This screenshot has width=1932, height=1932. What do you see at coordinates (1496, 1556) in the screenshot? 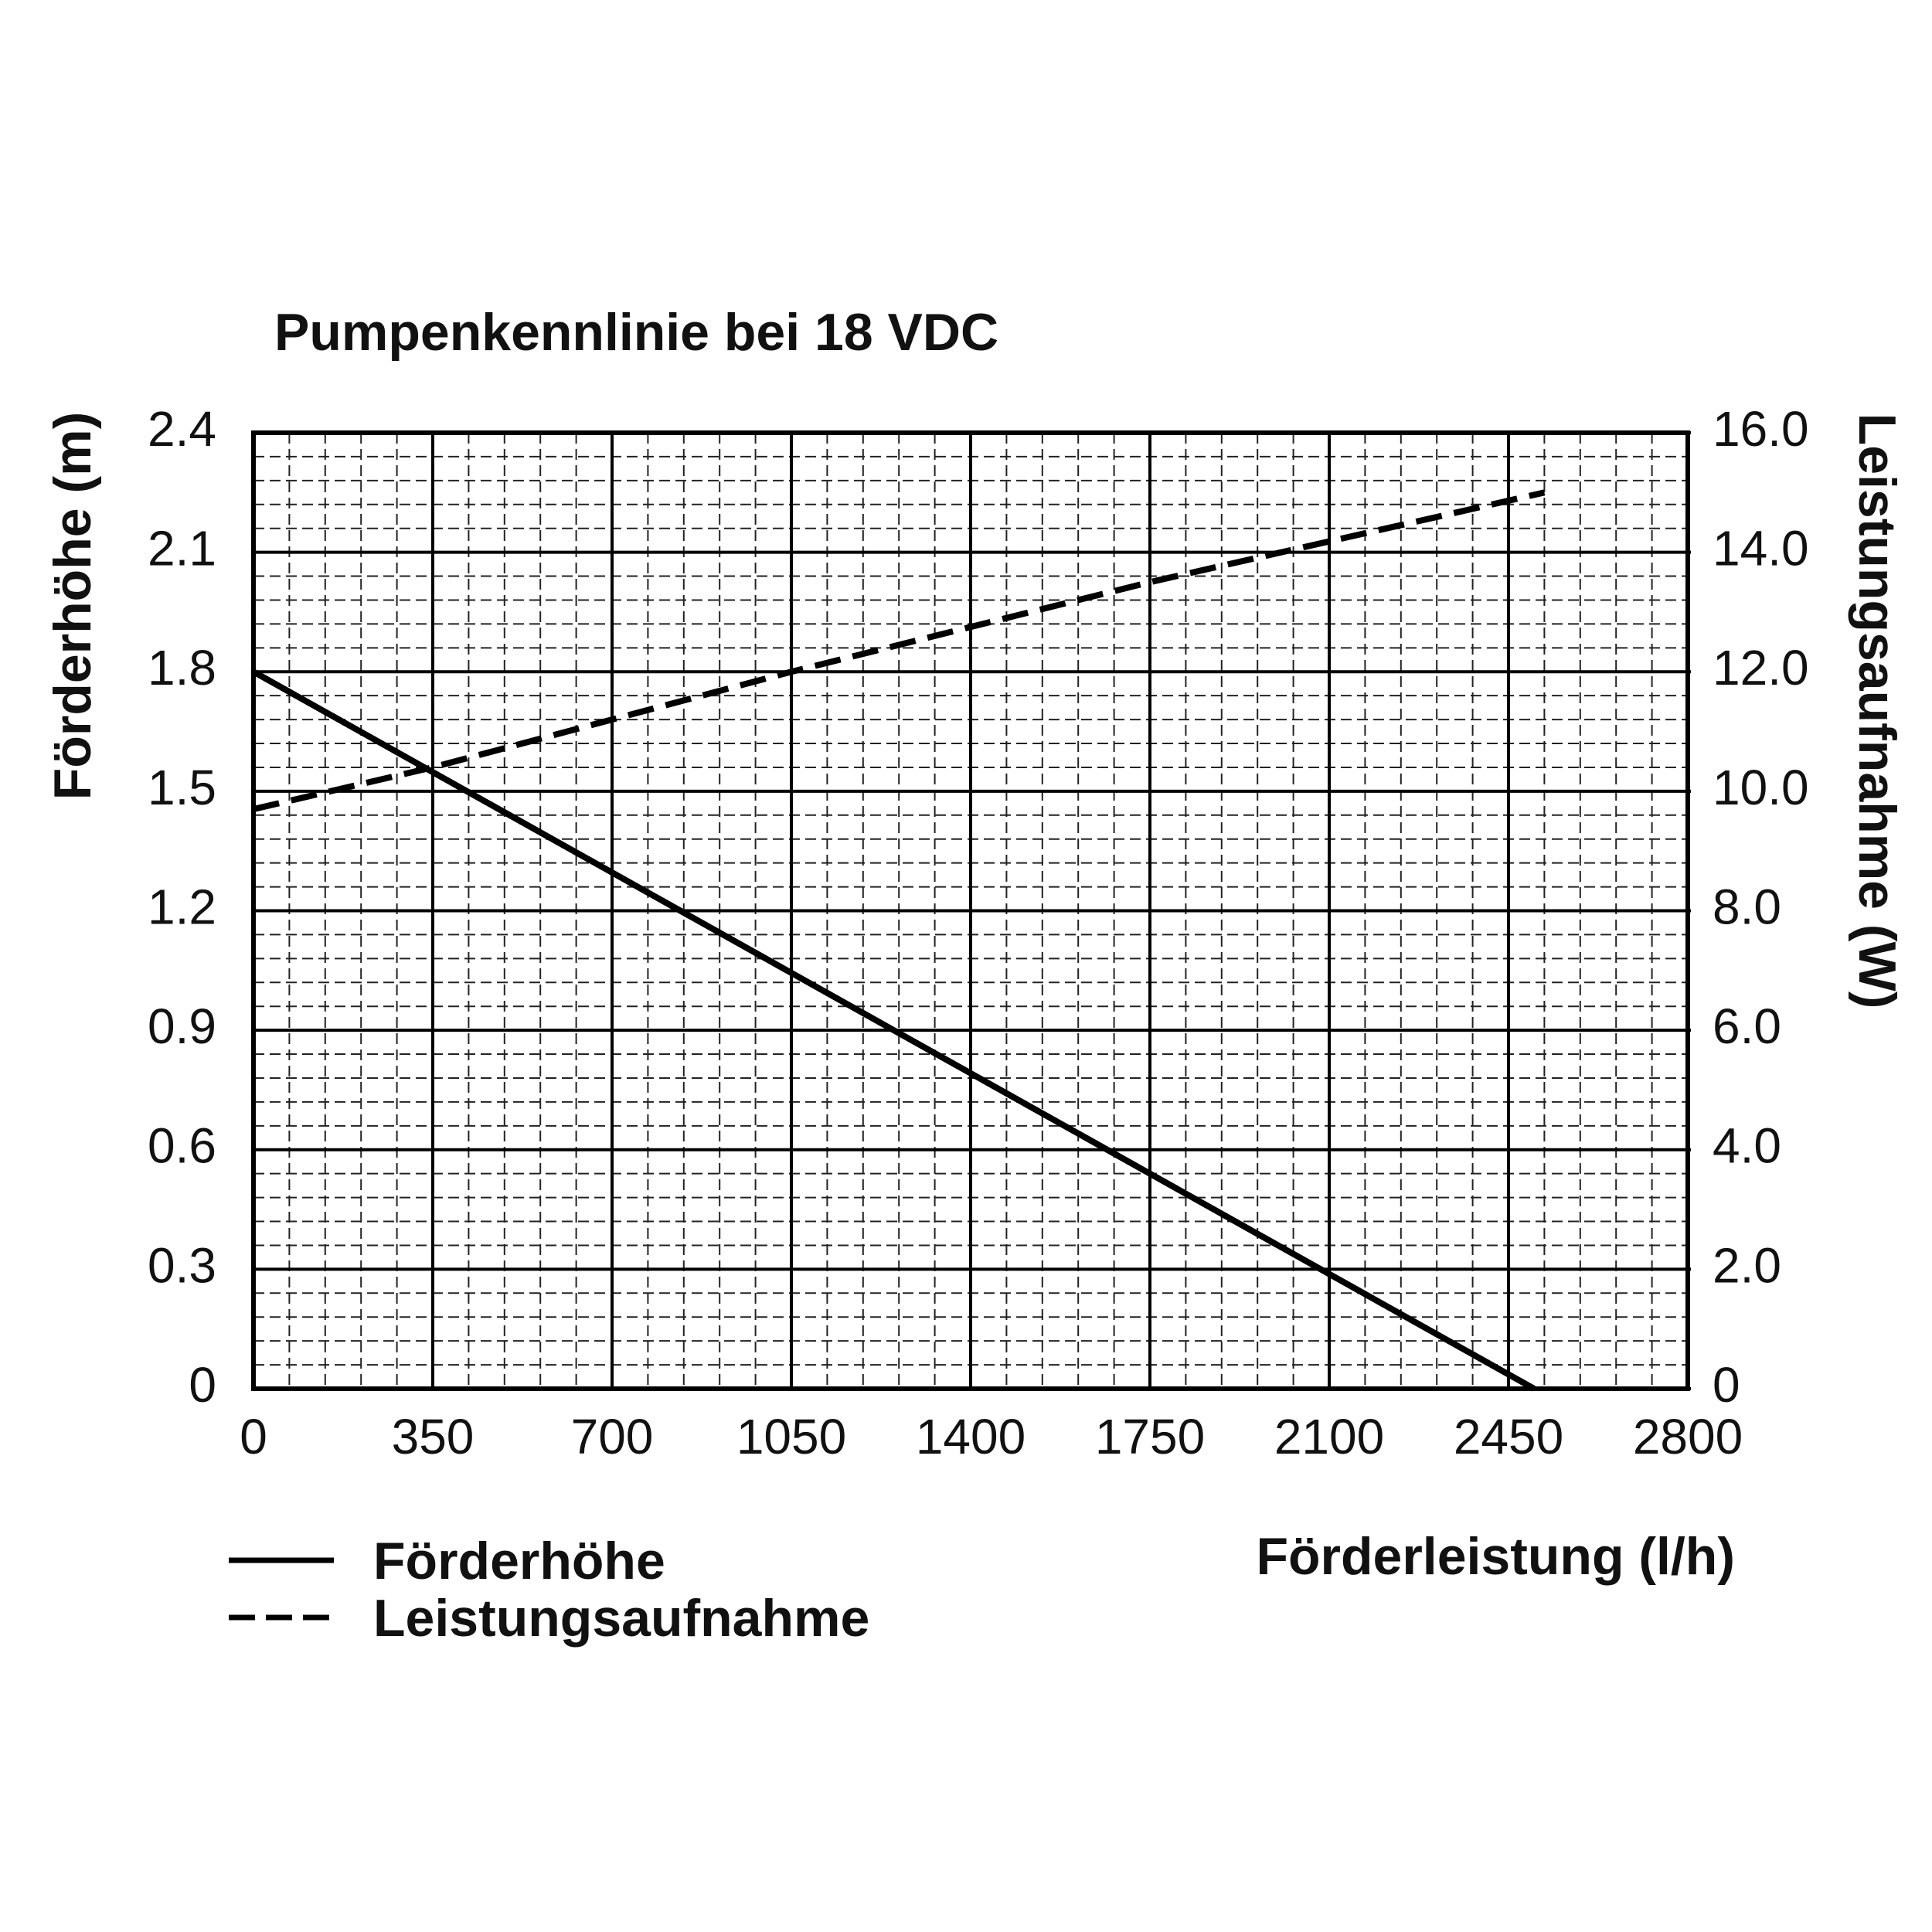
I see `x-axis-label: Förderleistung (l/h)` at bounding box center [1496, 1556].